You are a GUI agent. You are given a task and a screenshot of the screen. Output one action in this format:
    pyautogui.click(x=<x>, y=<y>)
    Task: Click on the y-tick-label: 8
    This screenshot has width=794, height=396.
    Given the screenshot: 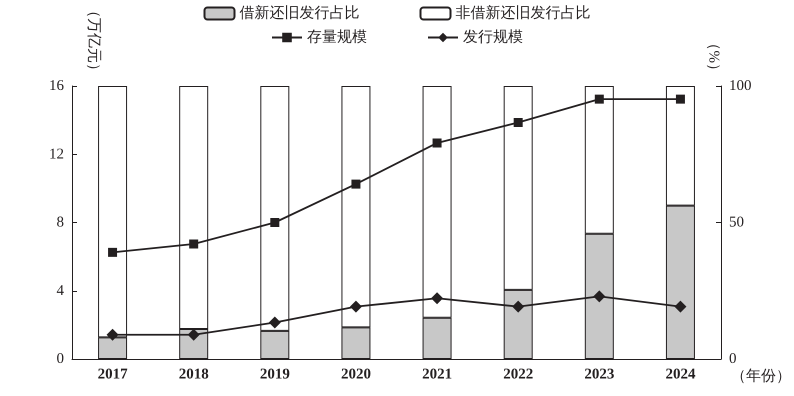 What is the action you would take?
    pyautogui.click(x=60, y=222)
    